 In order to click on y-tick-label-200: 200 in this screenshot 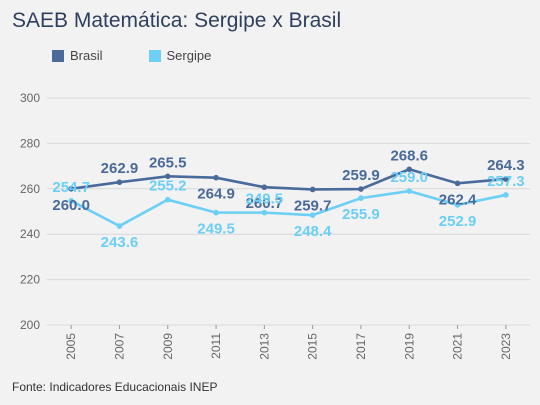, I will do `click(30, 325)`.